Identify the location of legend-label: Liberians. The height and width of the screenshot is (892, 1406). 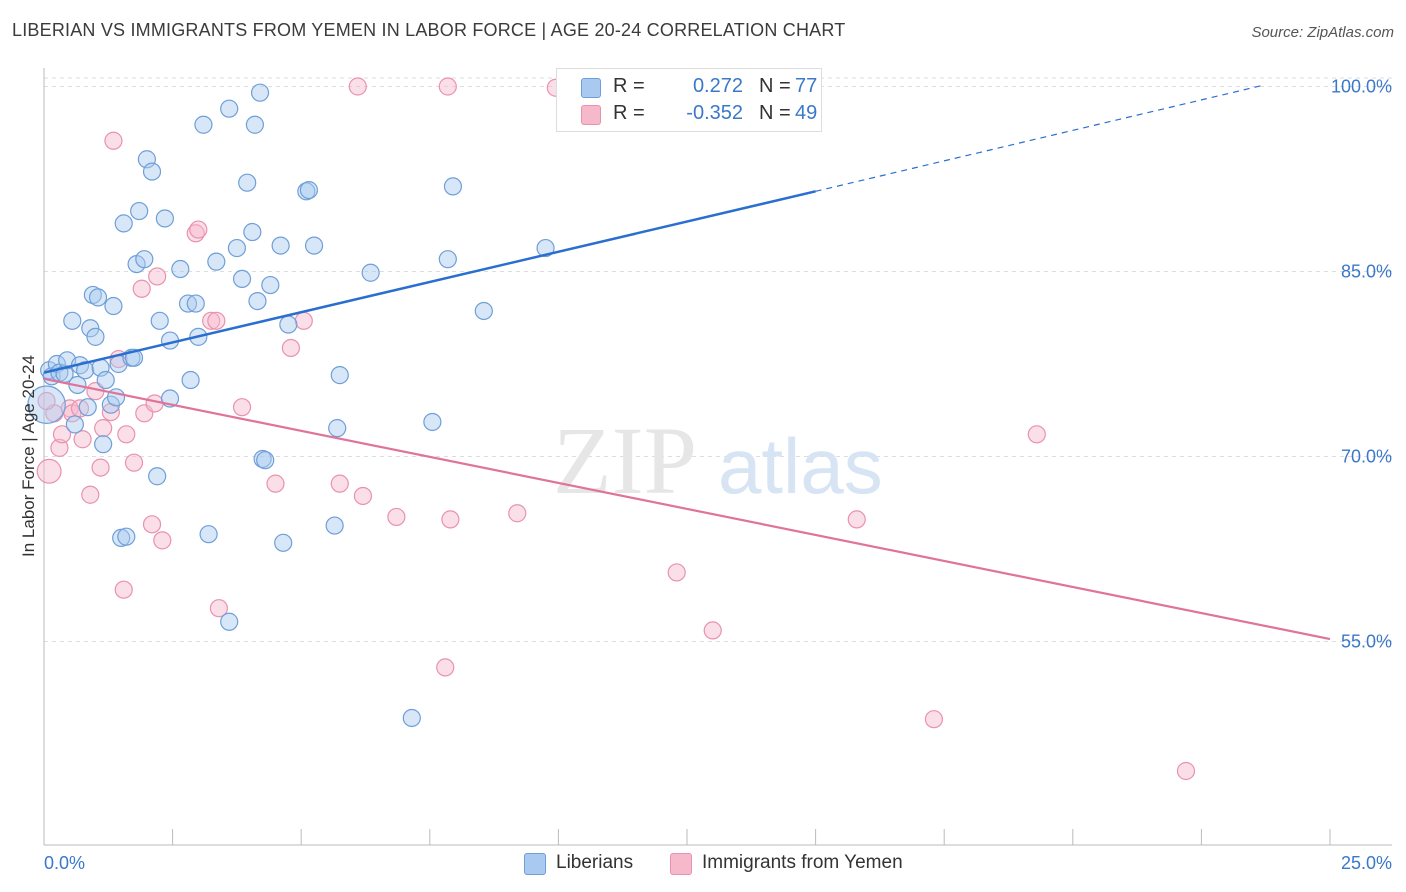
(595, 862).